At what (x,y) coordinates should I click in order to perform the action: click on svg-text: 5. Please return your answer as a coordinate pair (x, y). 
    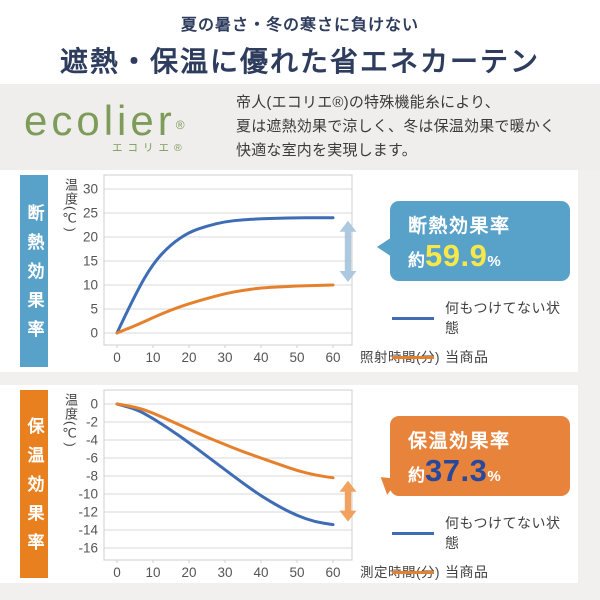
    Looking at the image, I should click on (94, 309).